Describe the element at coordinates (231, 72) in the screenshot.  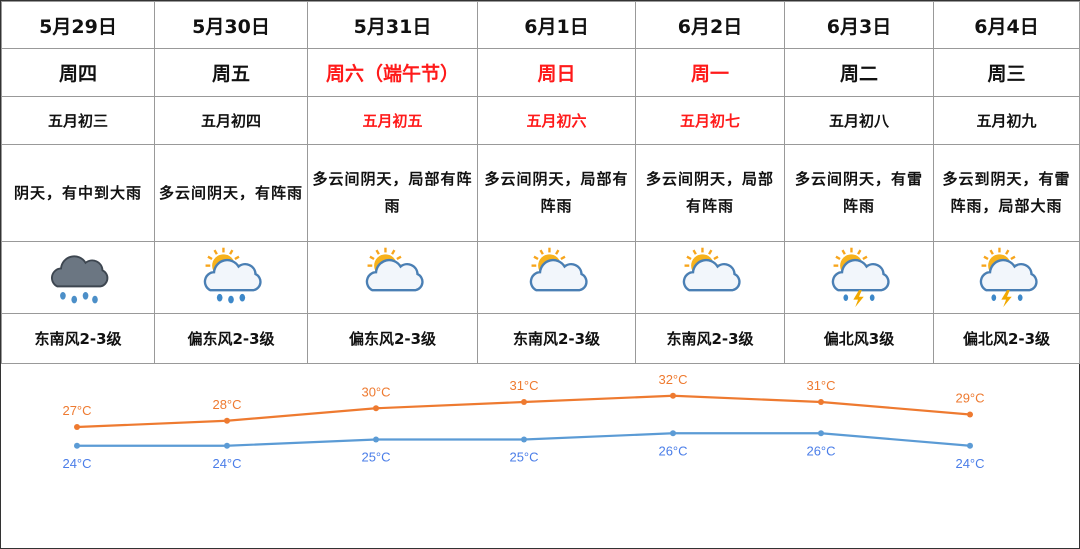
I see `weekday-cell: 周五` at that location.